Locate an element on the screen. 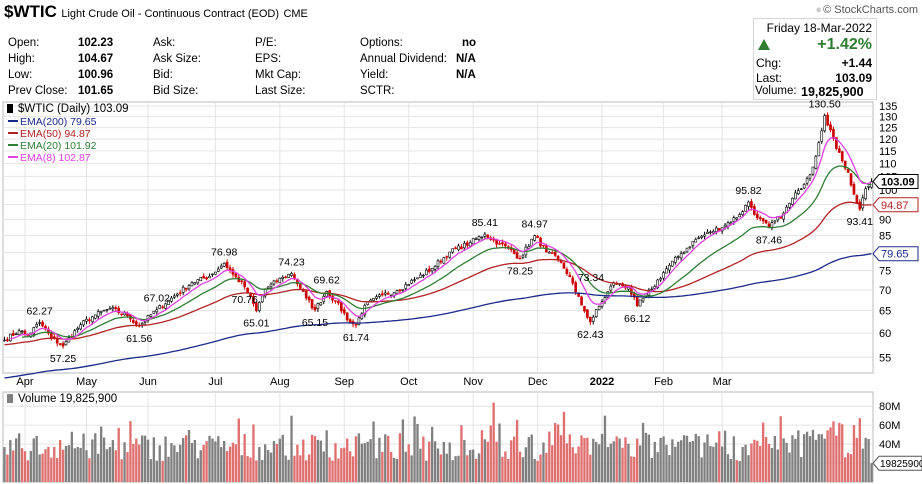  candle-legend-icon is located at coordinates (10, 108).